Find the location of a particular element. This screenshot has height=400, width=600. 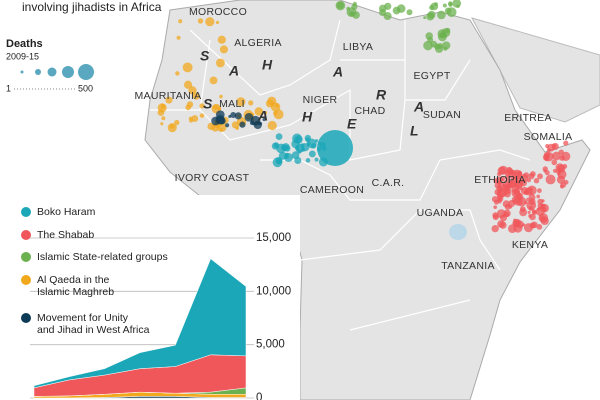

subtitle: involving jihadists in Africa is located at coordinates (92, 7).